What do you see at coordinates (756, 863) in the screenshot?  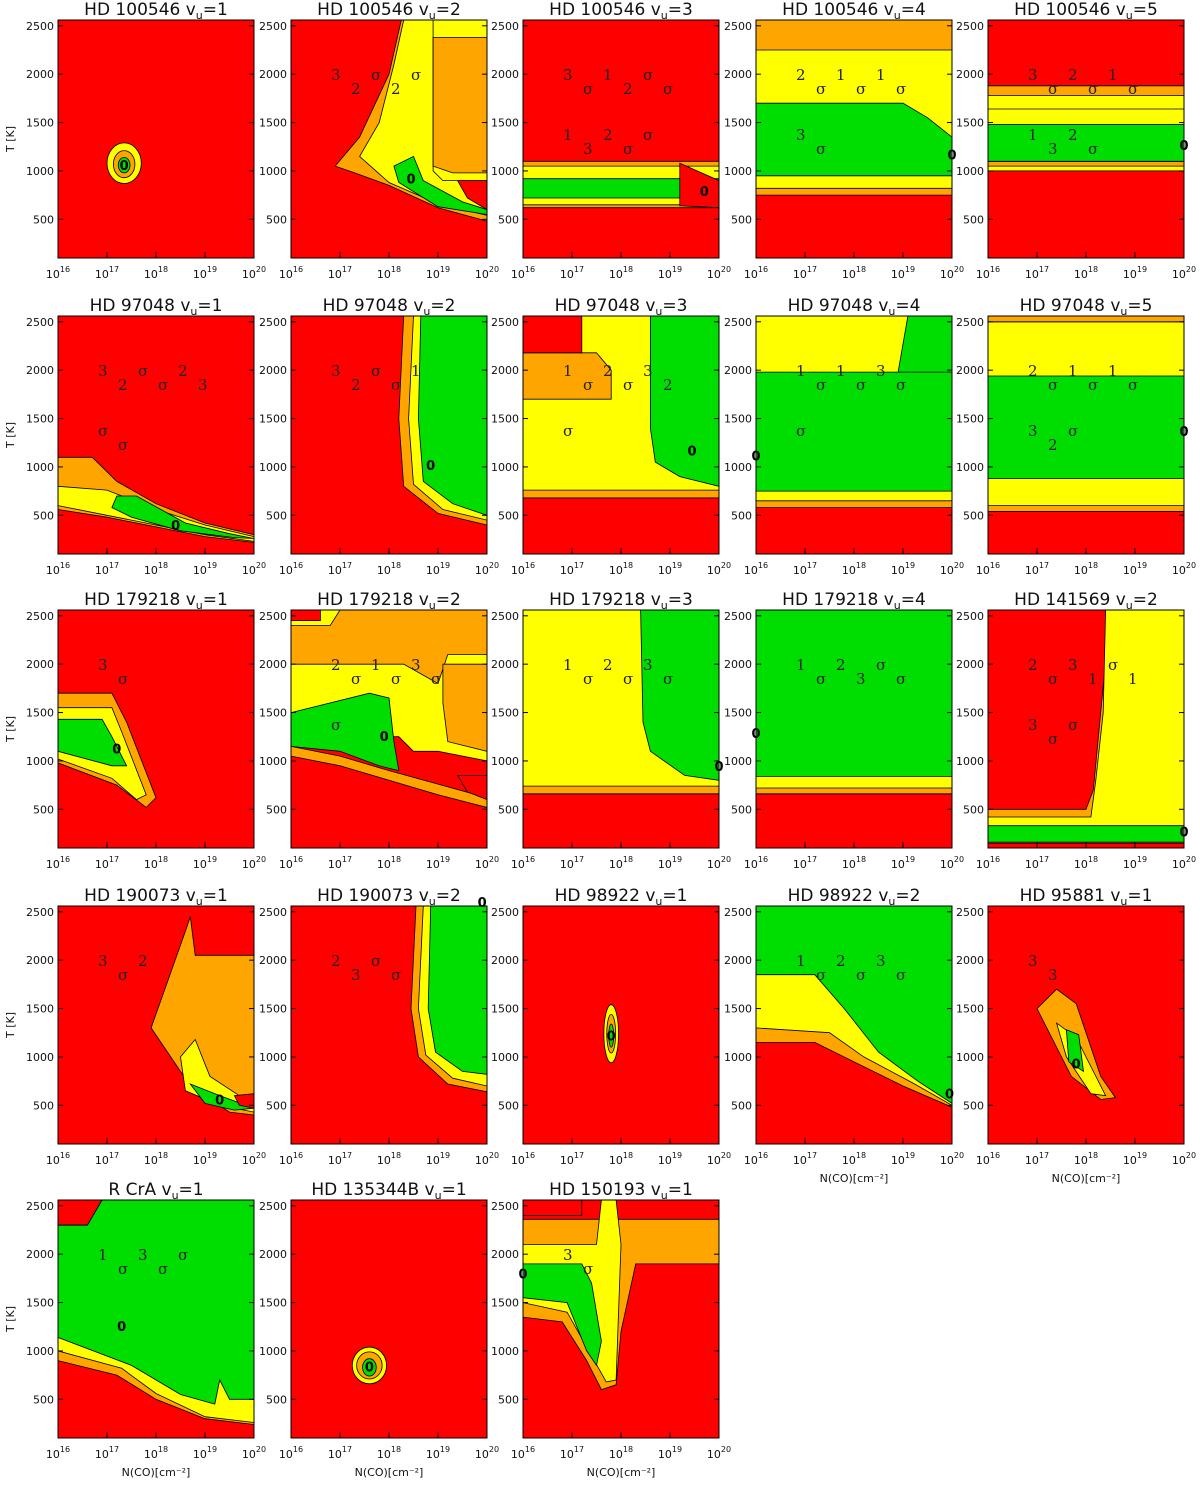 I see `x-tick-label: 1016` at bounding box center [756, 863].